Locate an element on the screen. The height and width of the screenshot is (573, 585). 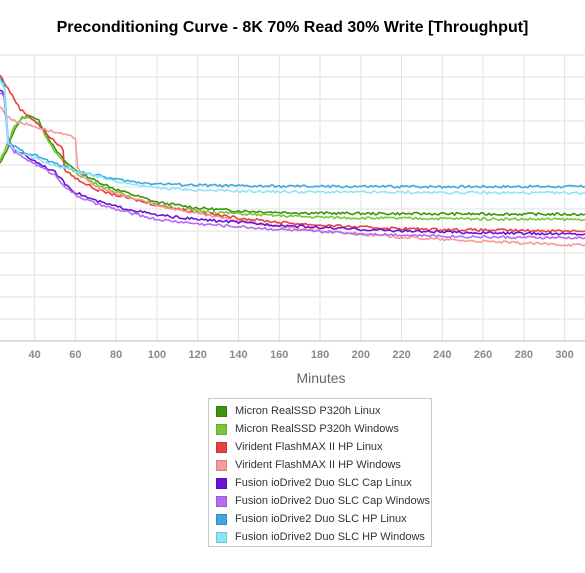
x-tick-label: 80 is located at coordinates (116, 355).